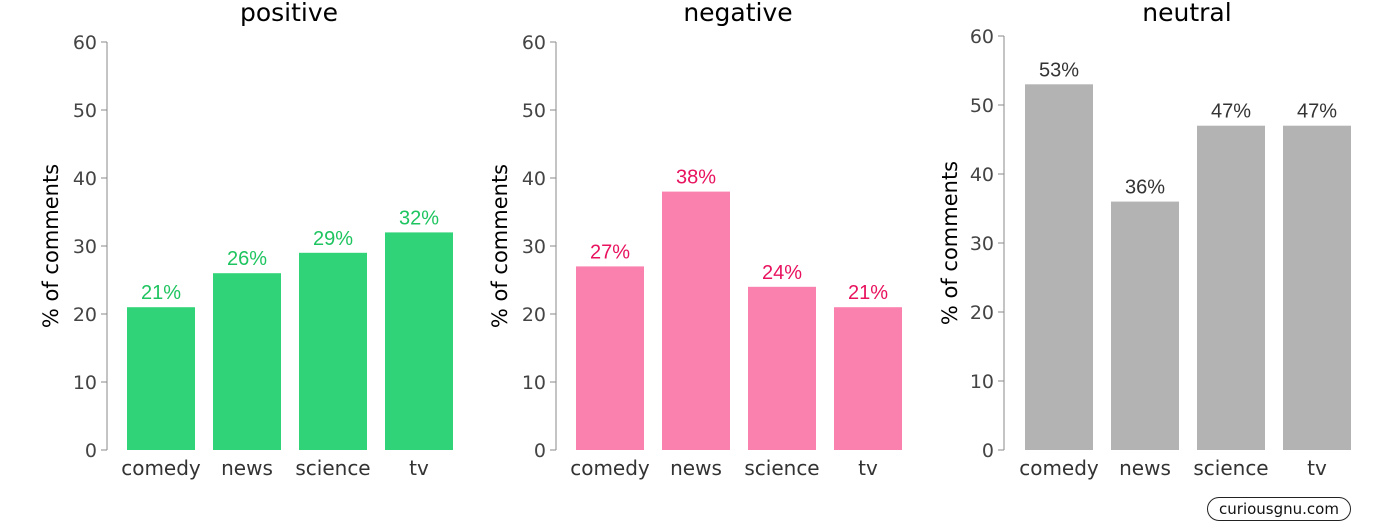 The width and height of the screenshot is (1400, 525). What do you see at coordinates (289, 13) in the screenshot?
I see `chart-title-positive: positive` at bounding box center [289, 13].